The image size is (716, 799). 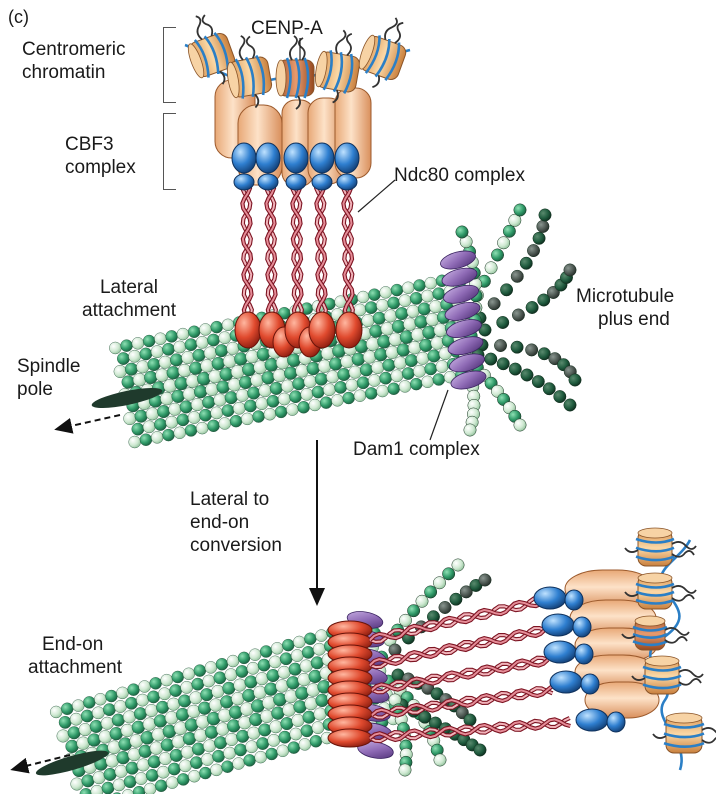 I want to click on nucleosome-b5, so click(x=684, y=733).